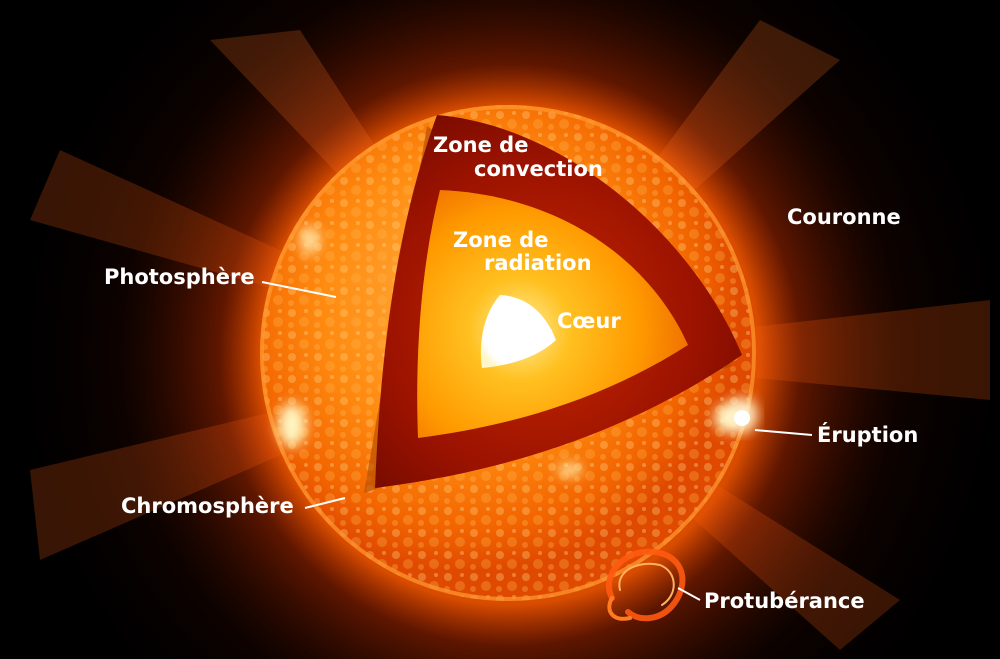  I want to click on radiation-zone, so click(552, 314).